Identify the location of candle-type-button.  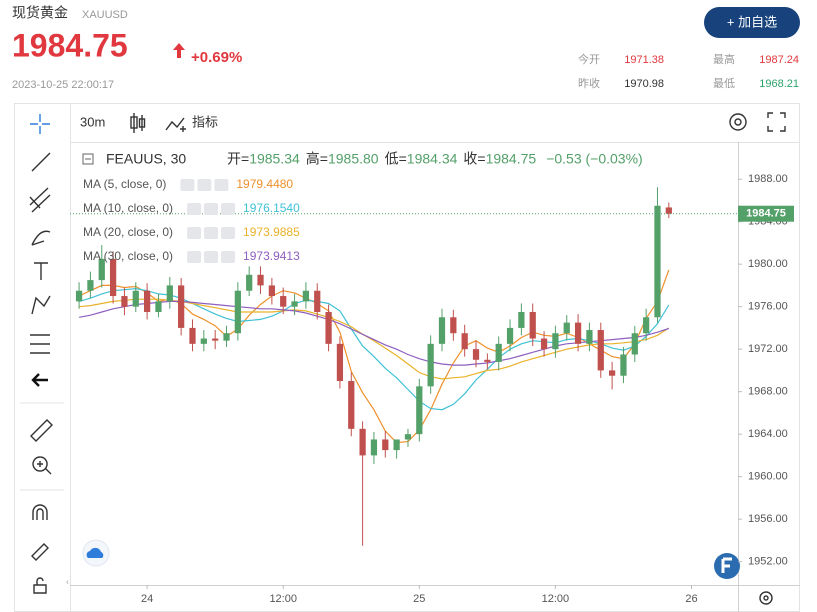
(138, 123).